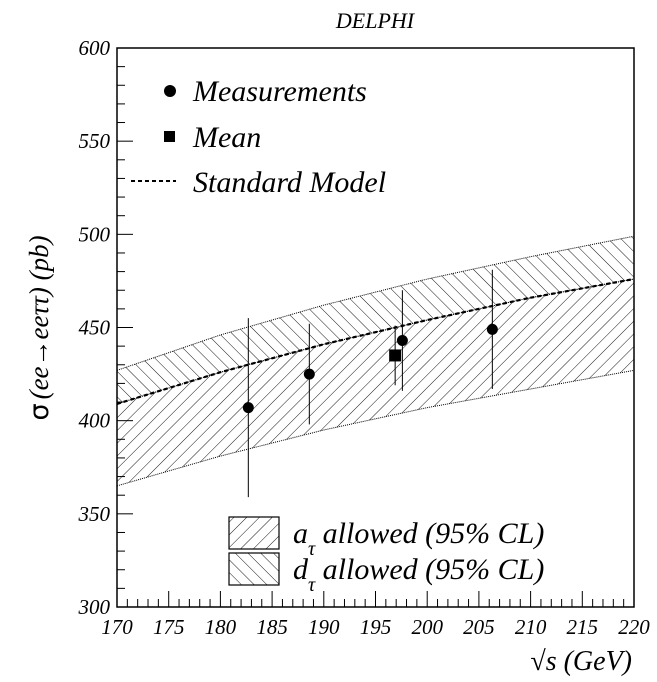 The image size is (657, 682). Describe the element at coordinates (376, 627) in the screenshot. I see `x-tick-label: 195` at that location.